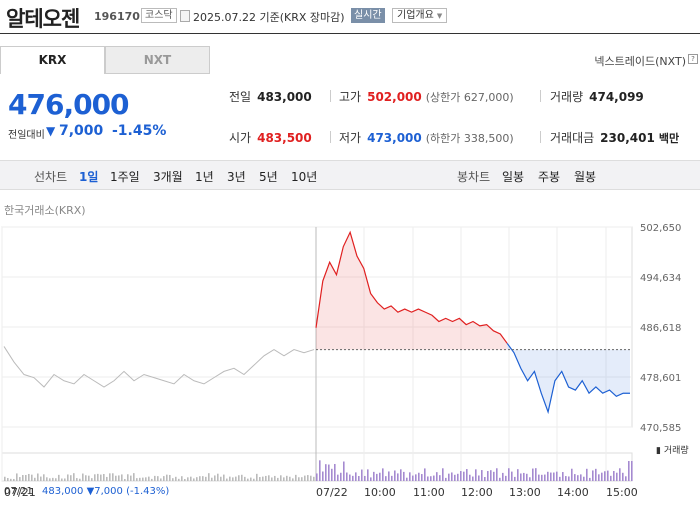 The height and width of the screenshot is (505, 700). I want to click on period-1d: 1일, so click(89, 177).